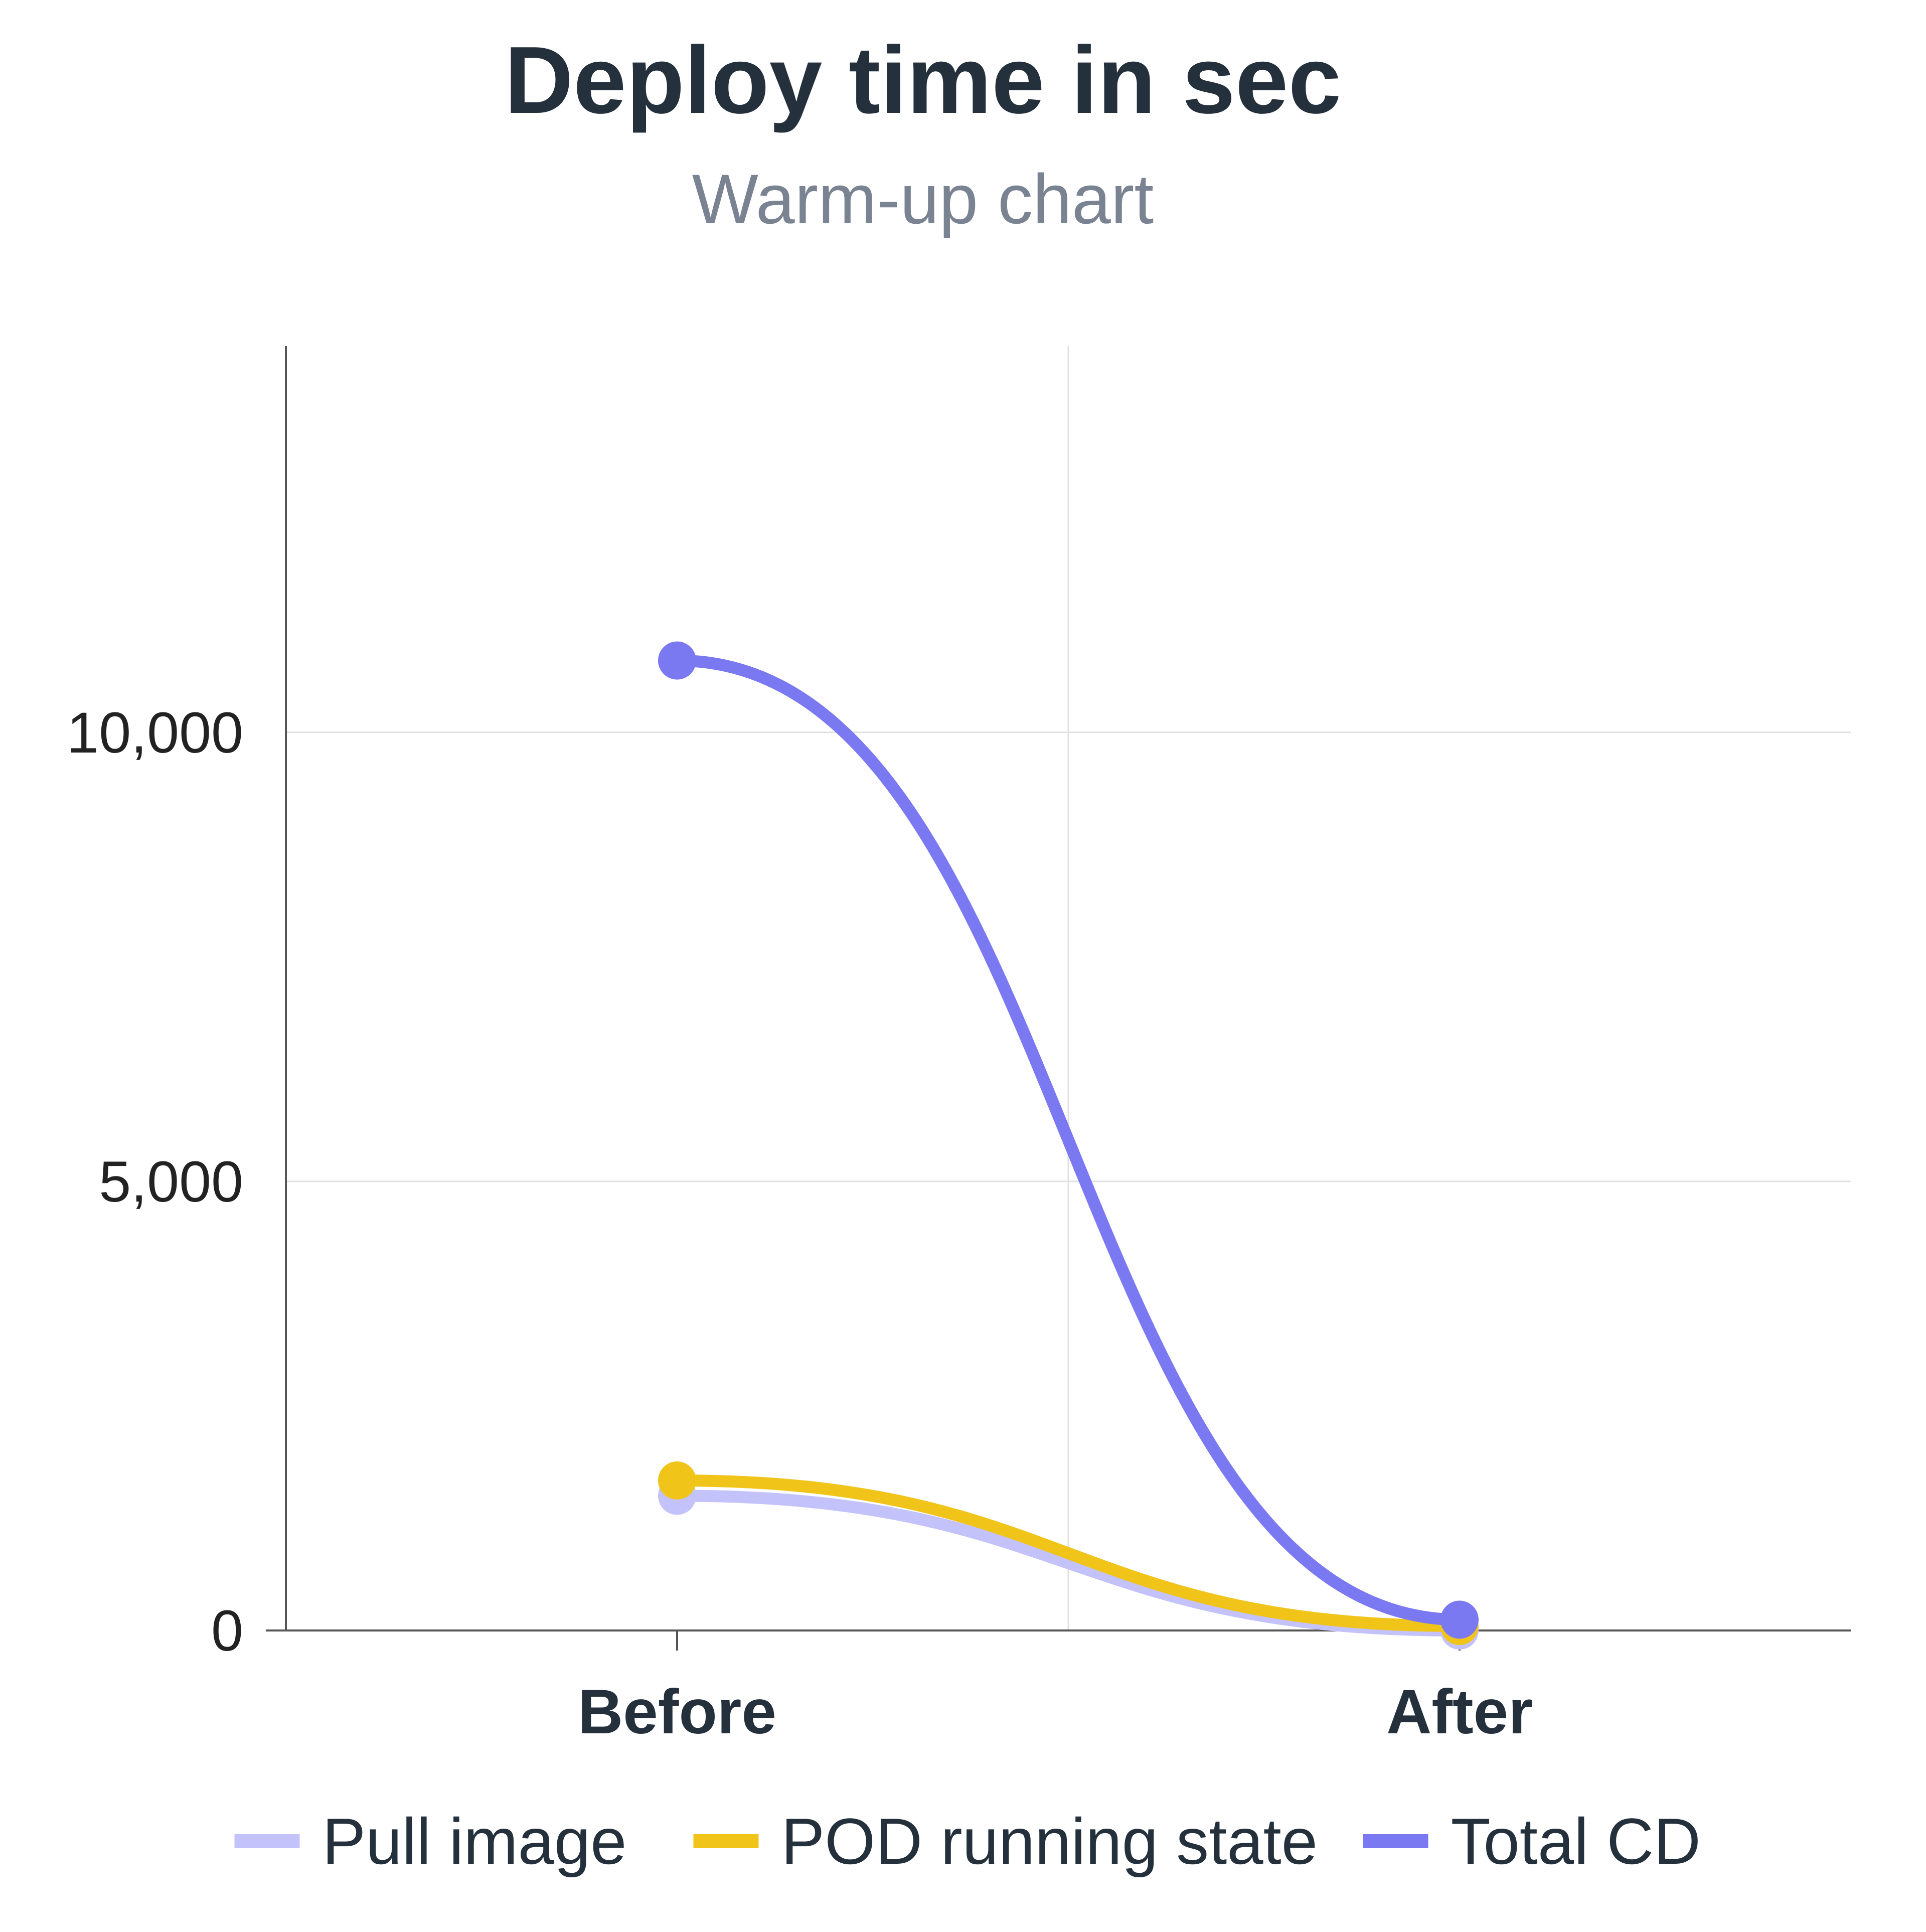  What do you see at coordinates (1459, 1712) in the screenshot?
I see `x-tick-label: After` at bounding box center [1459, 1712].